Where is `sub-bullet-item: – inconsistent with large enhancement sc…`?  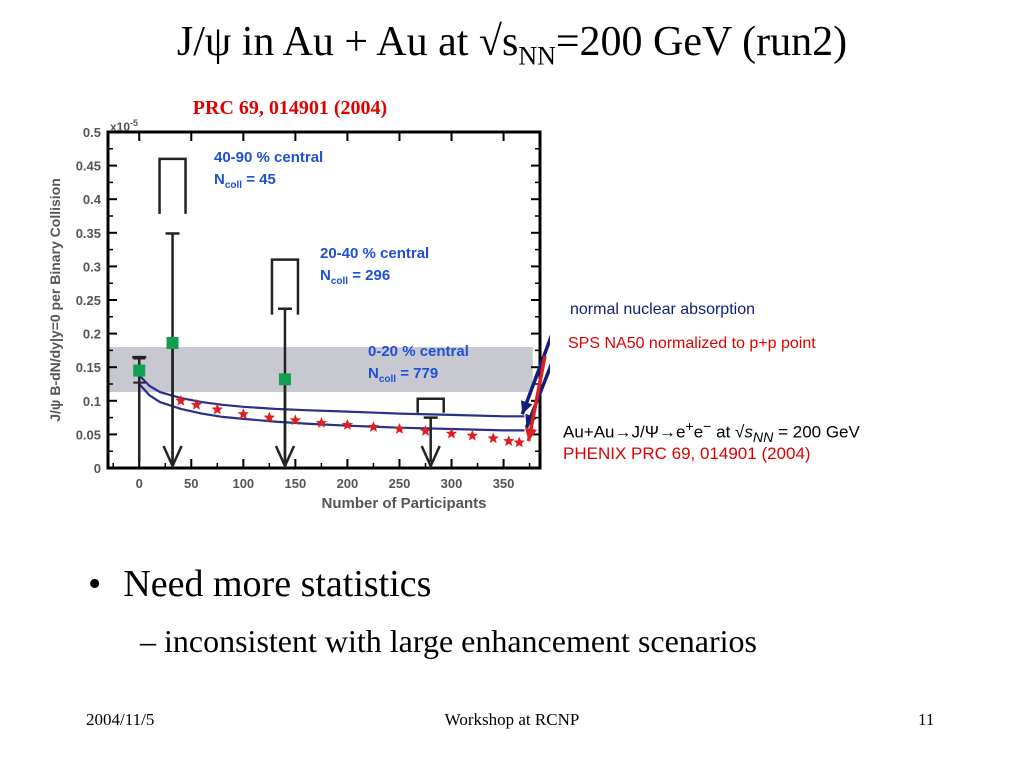 sub-bullet-item: – inconsistent with large enhancement sc… is located at coordinates (448, 641).